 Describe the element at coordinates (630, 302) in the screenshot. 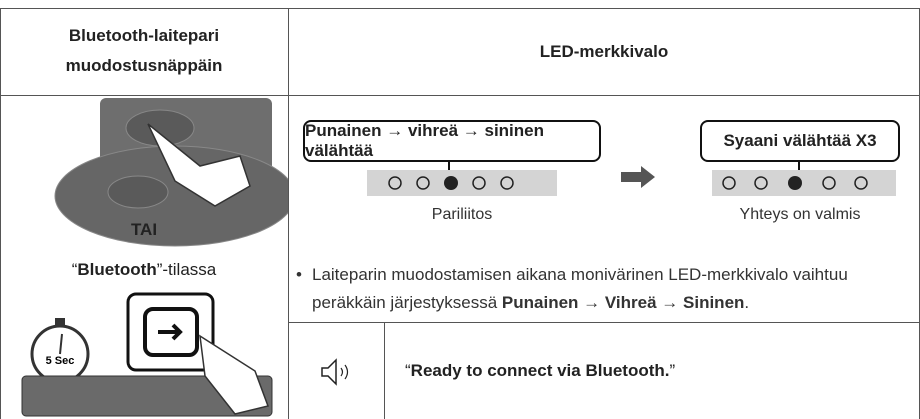

I see `text-segment: Vihreä` at that location.